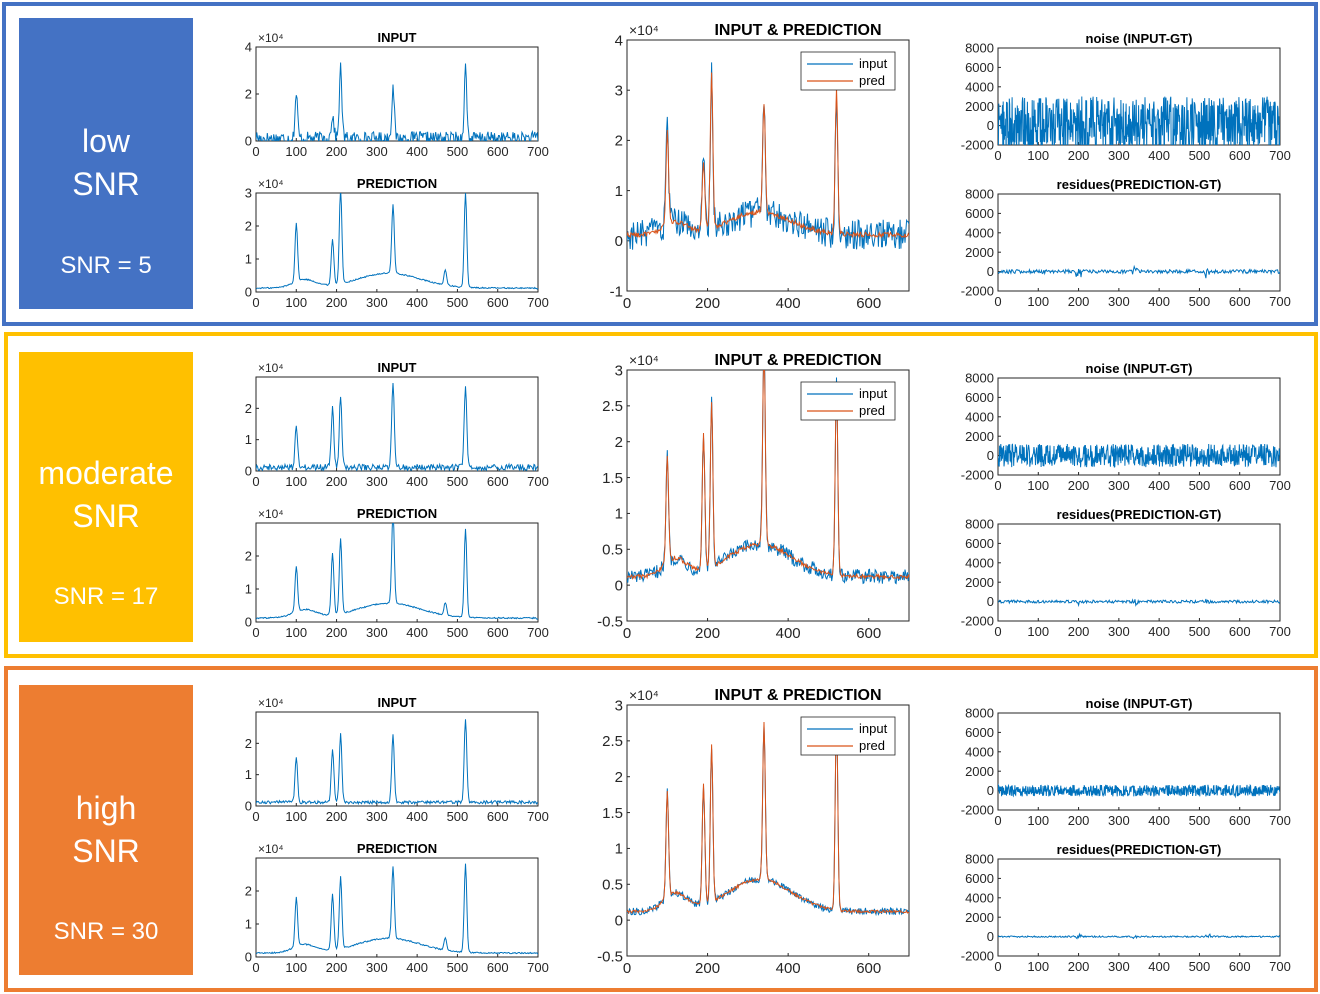 This screenshot has height=994, width=1320. I want to click on chart-title: noise (INPUT-GT), so click(1139, 368).